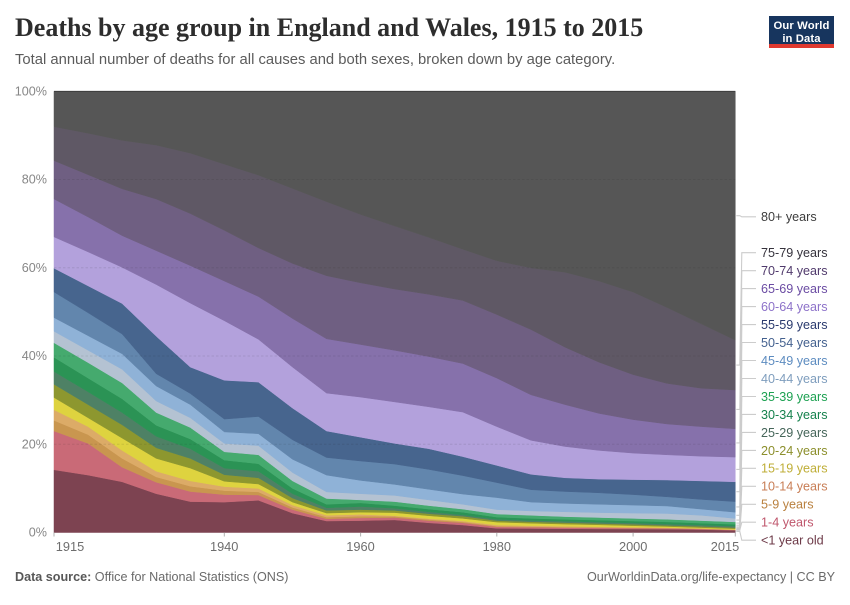 The width and height of the screenshot is (850, 605). Describe the element at coordinates (794, 397) in the screenshot. I see `svg-text: 35-39 years` at that location.